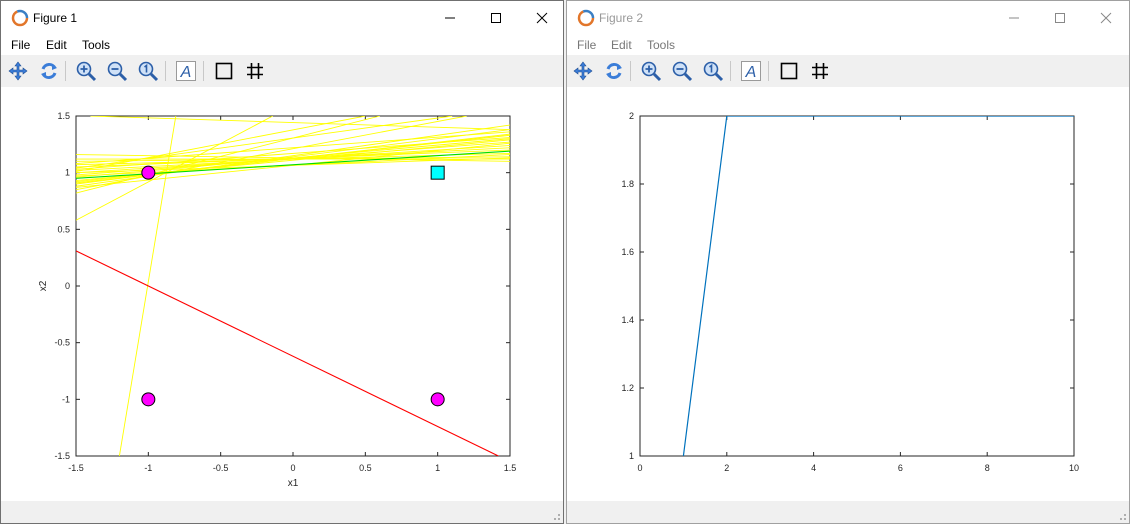 The width and height of the screenshot is (1130, 524). I want to click on zoom-out-icon, so click(117, 71).